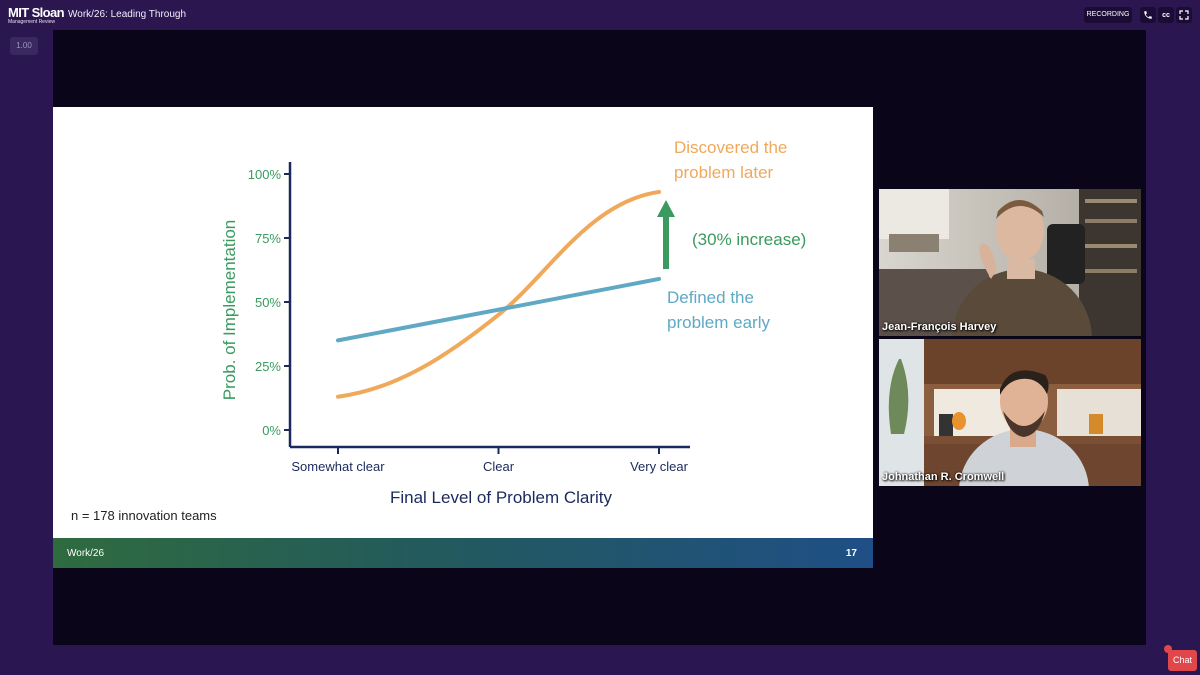 Image resolution: width=1200 pixels, height=675 pixels. I want to click on participant-video-1: Jean-François Harvey, so click(1010, 262).